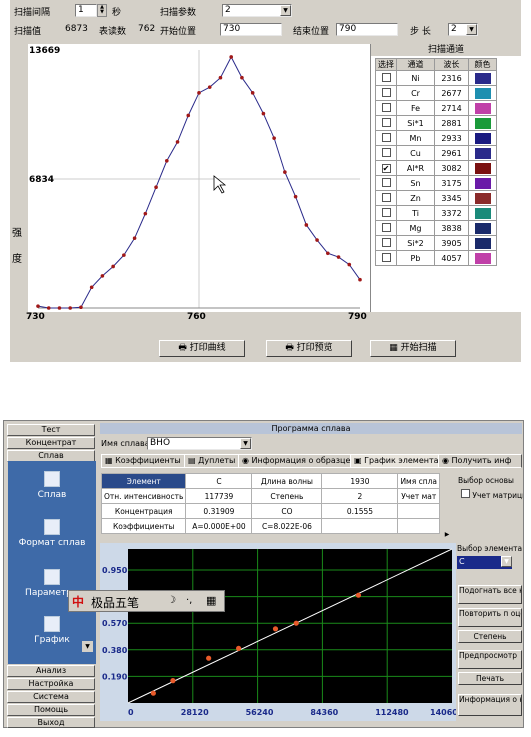 The width and height of the screenshot is (531, 737). What do you see at coordinates (436, 258) in the screenshot?
I see `channel-row: Pb 4057` at bounding box center [436, 258].